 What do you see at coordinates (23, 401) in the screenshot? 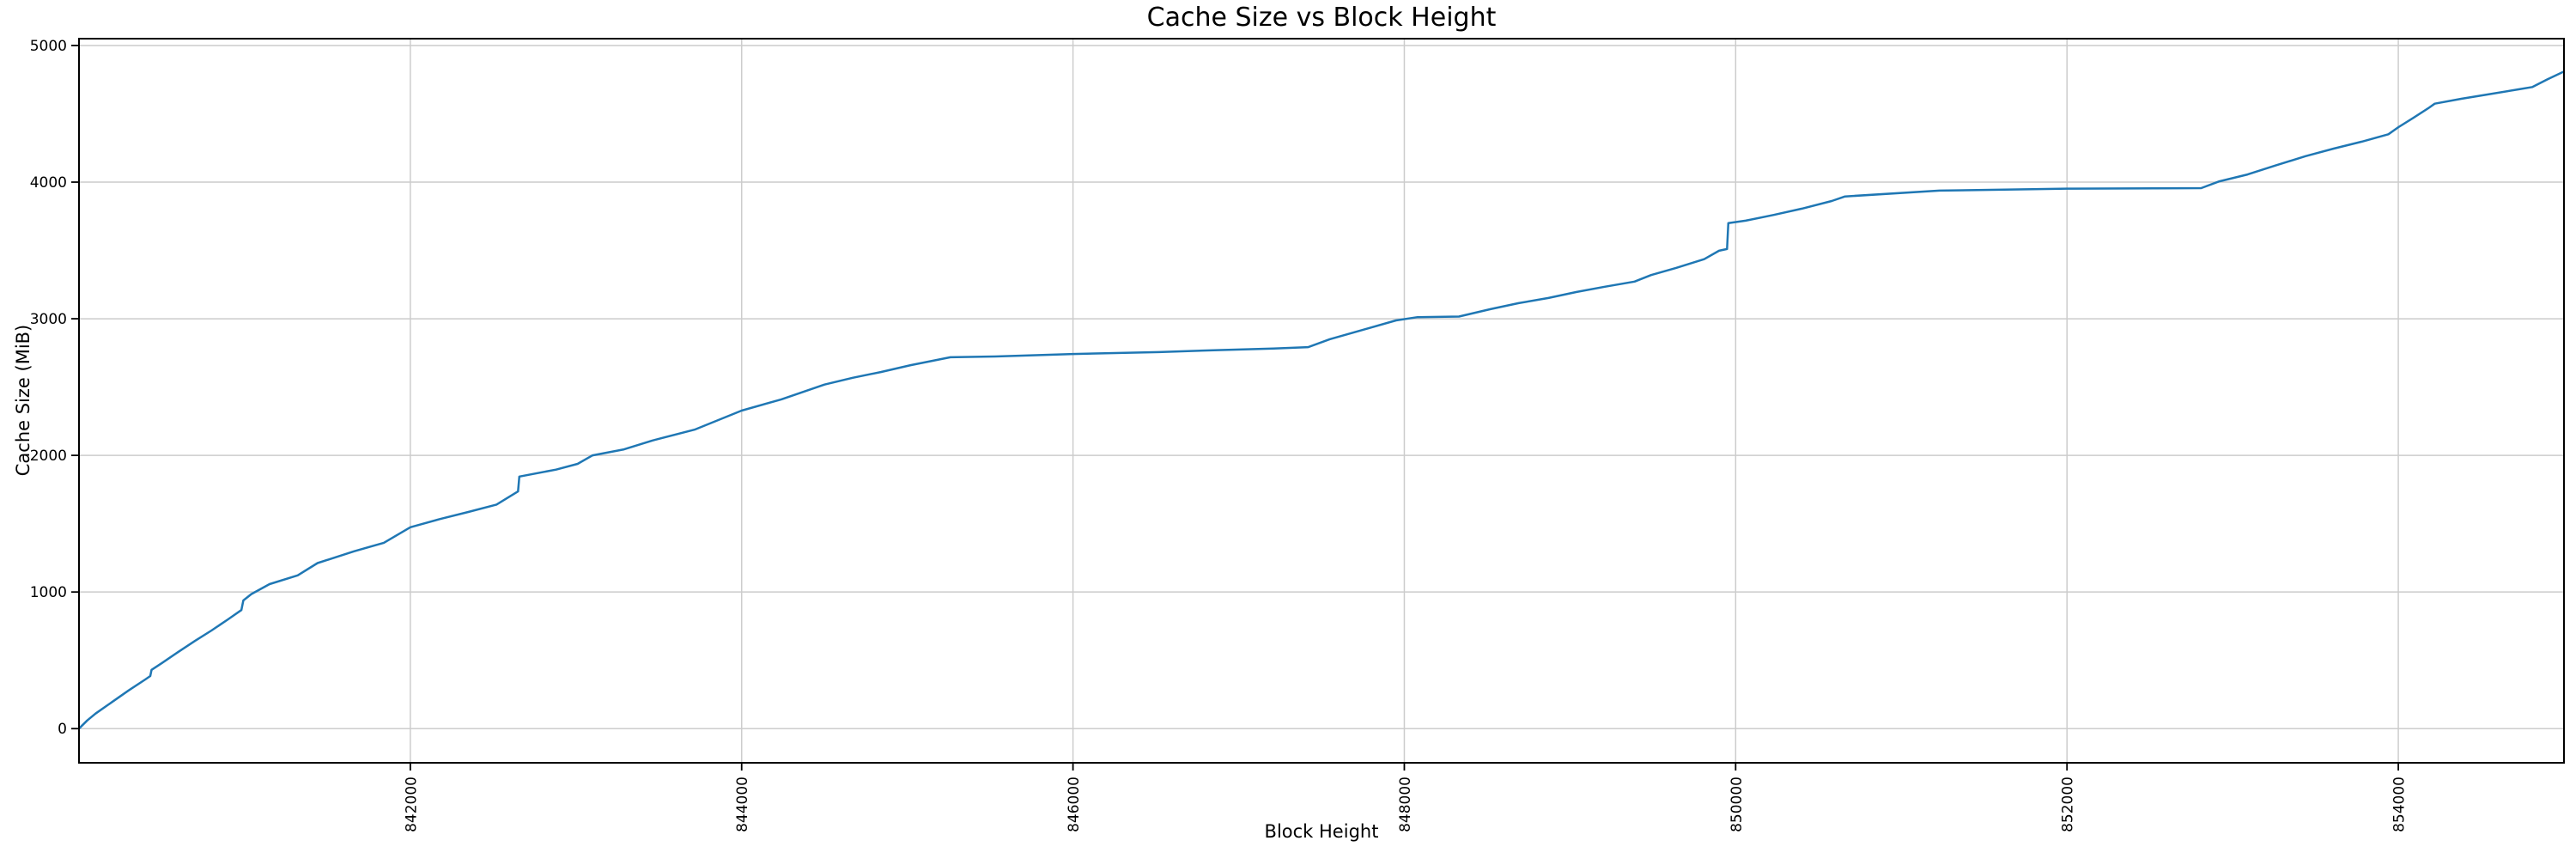
I see `y-axis-label: Cache Size (MiB)` at bounding box center [23, 401].